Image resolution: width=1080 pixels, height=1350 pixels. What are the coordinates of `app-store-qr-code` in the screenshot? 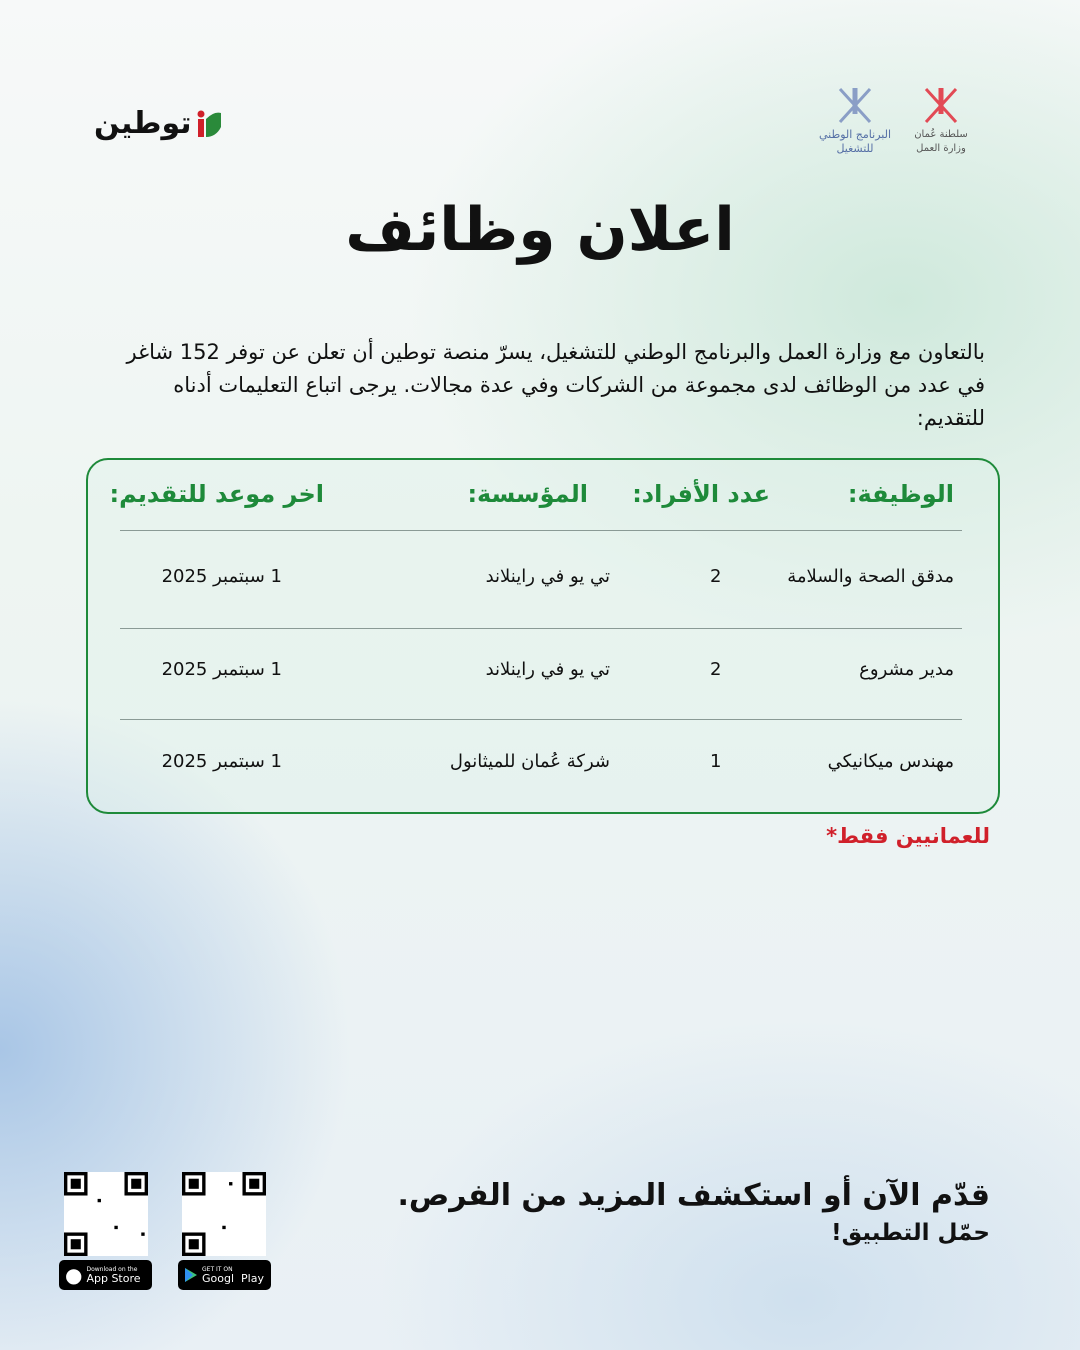 It's located at (106, 1214).